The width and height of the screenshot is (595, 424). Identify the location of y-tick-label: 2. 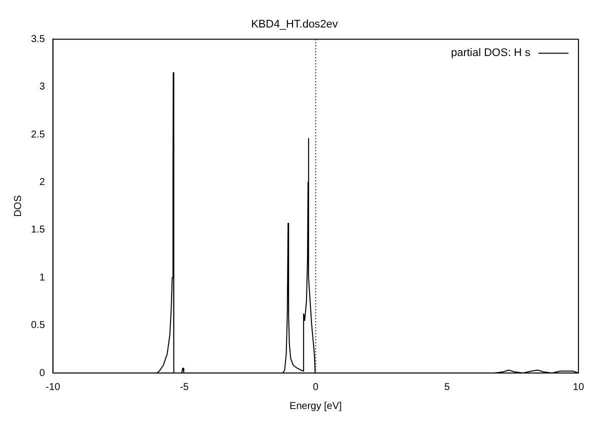
(42, 182).